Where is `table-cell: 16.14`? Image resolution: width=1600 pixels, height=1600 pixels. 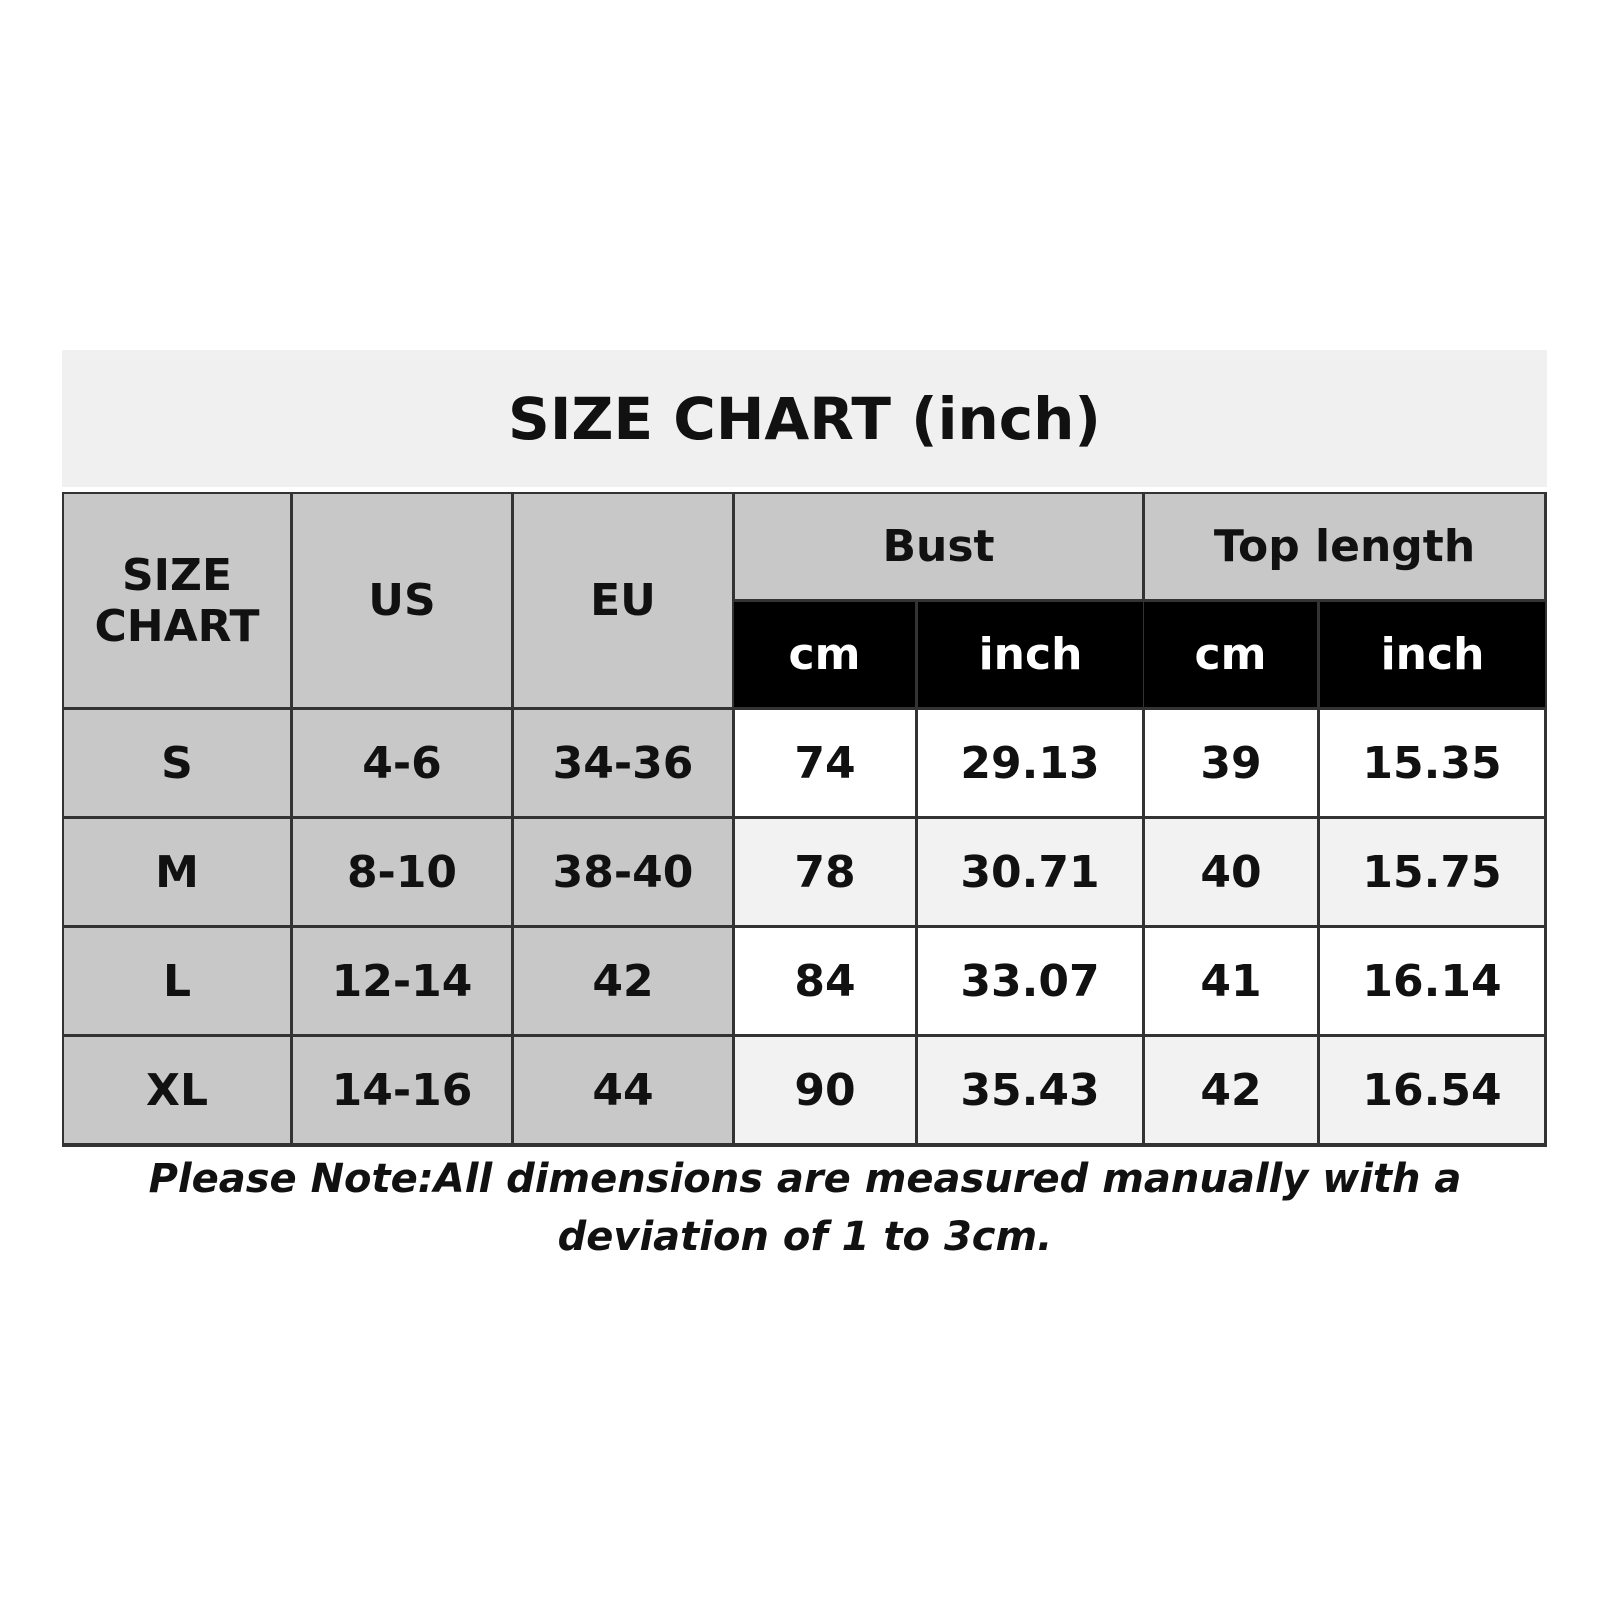 table-cell: 16.14 is located at coordinates (1432, 981).